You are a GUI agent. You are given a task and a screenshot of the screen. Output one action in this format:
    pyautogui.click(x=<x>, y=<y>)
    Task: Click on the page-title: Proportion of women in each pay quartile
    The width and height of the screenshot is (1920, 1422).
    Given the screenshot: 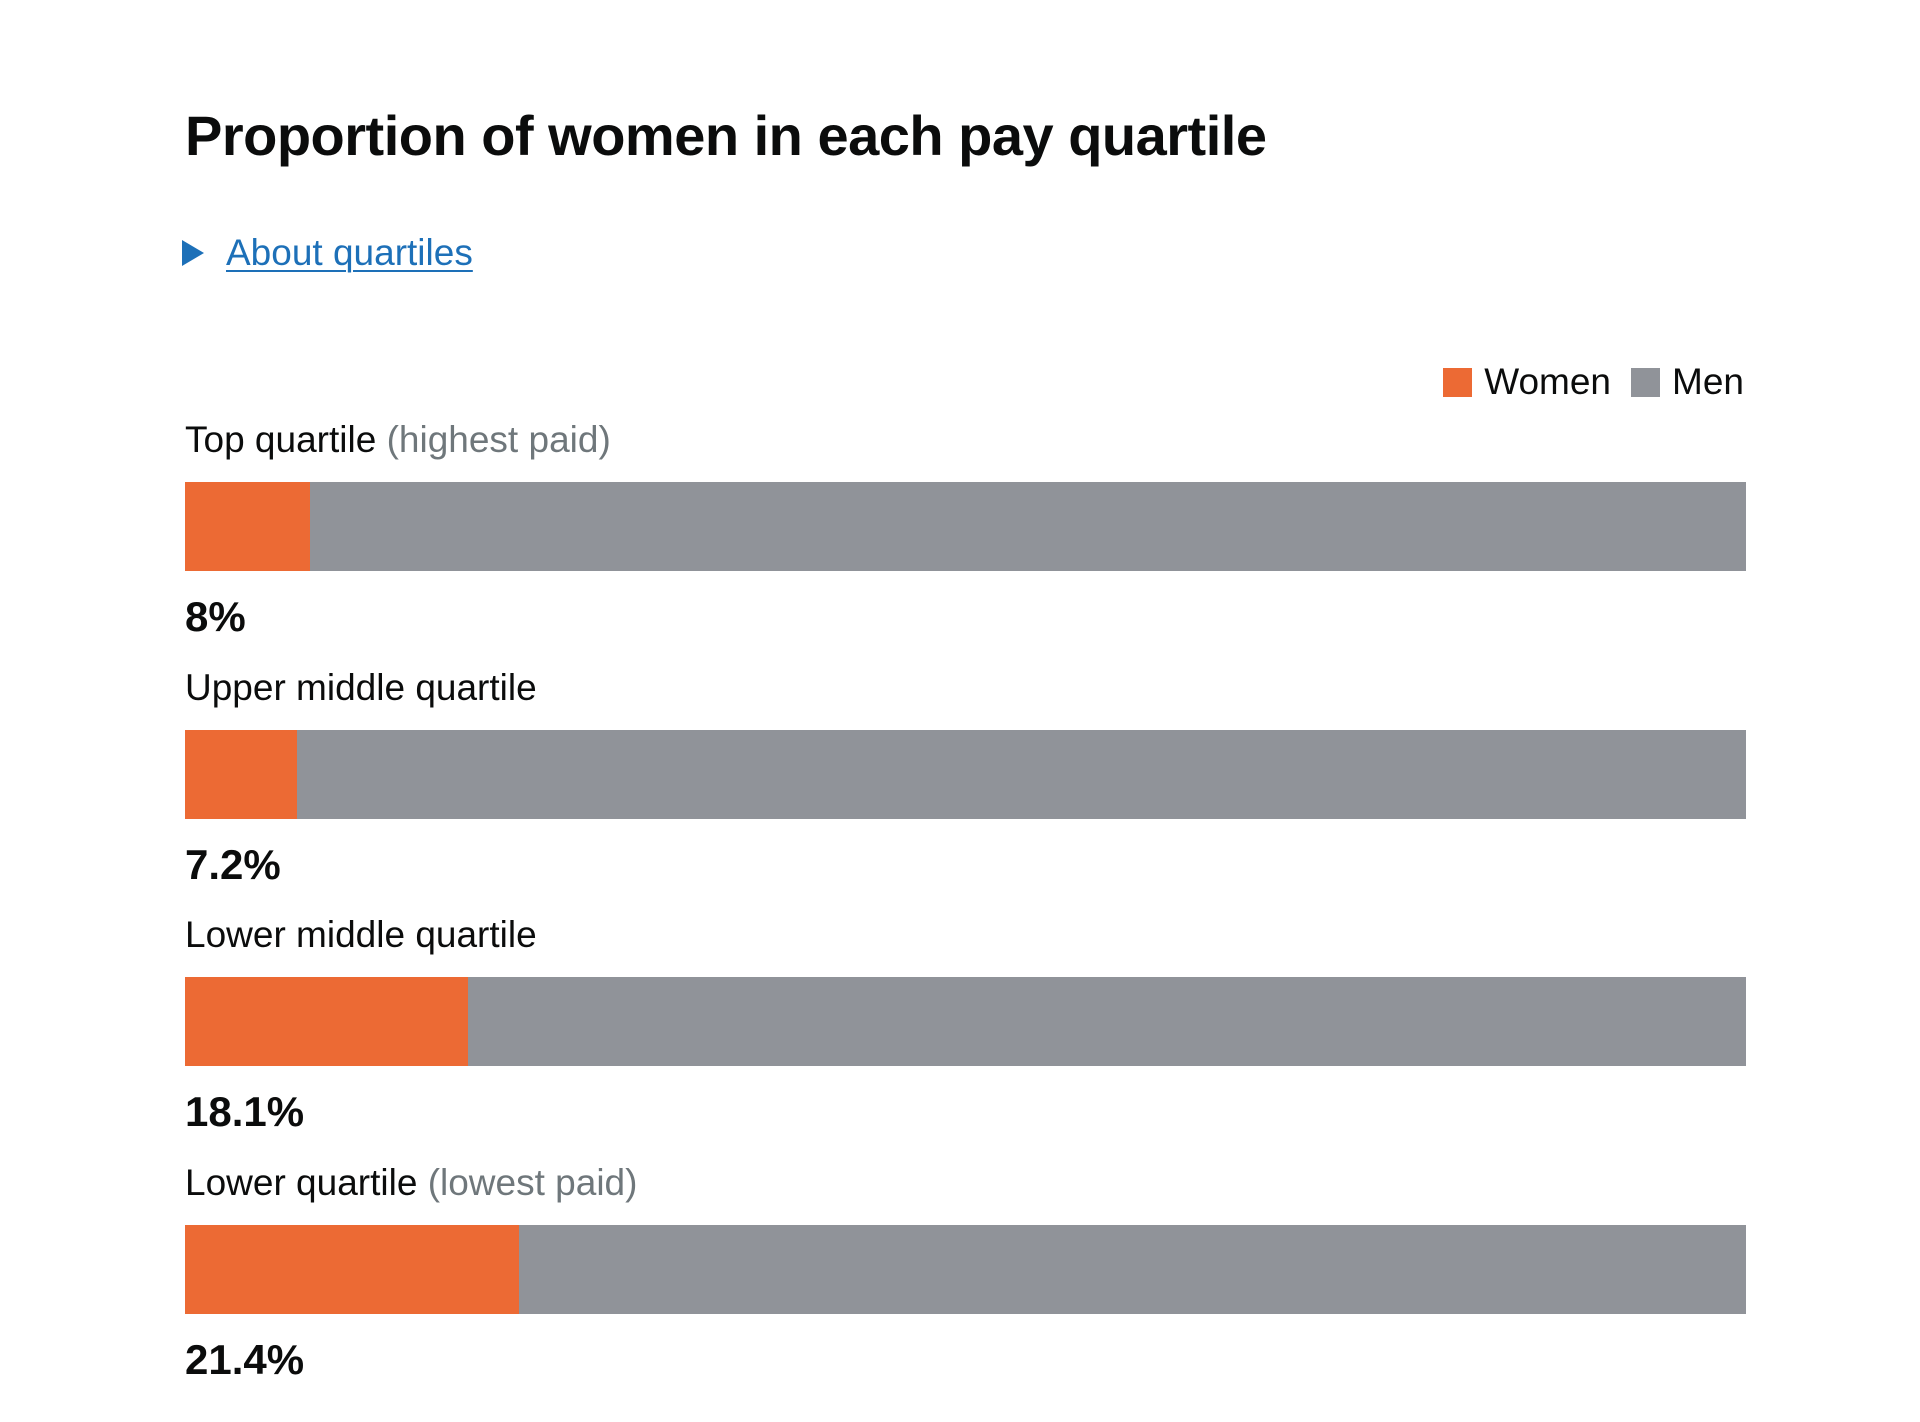 What is the action you would take?
    pyautogui.click(x=726, y=135)
    